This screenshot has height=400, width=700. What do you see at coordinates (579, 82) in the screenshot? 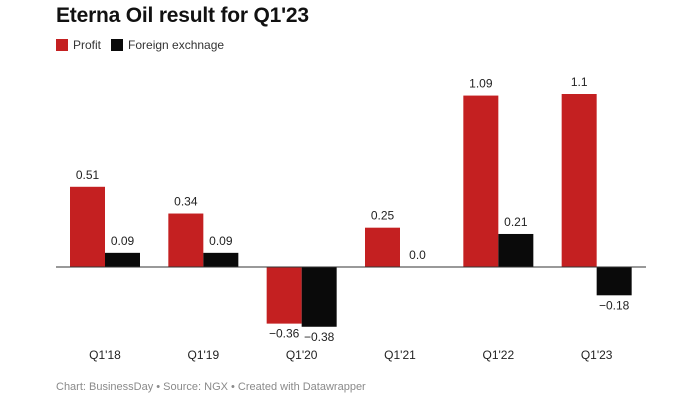
I see `data-label-profit-5: 1.1` at bounding box center [579, 82].